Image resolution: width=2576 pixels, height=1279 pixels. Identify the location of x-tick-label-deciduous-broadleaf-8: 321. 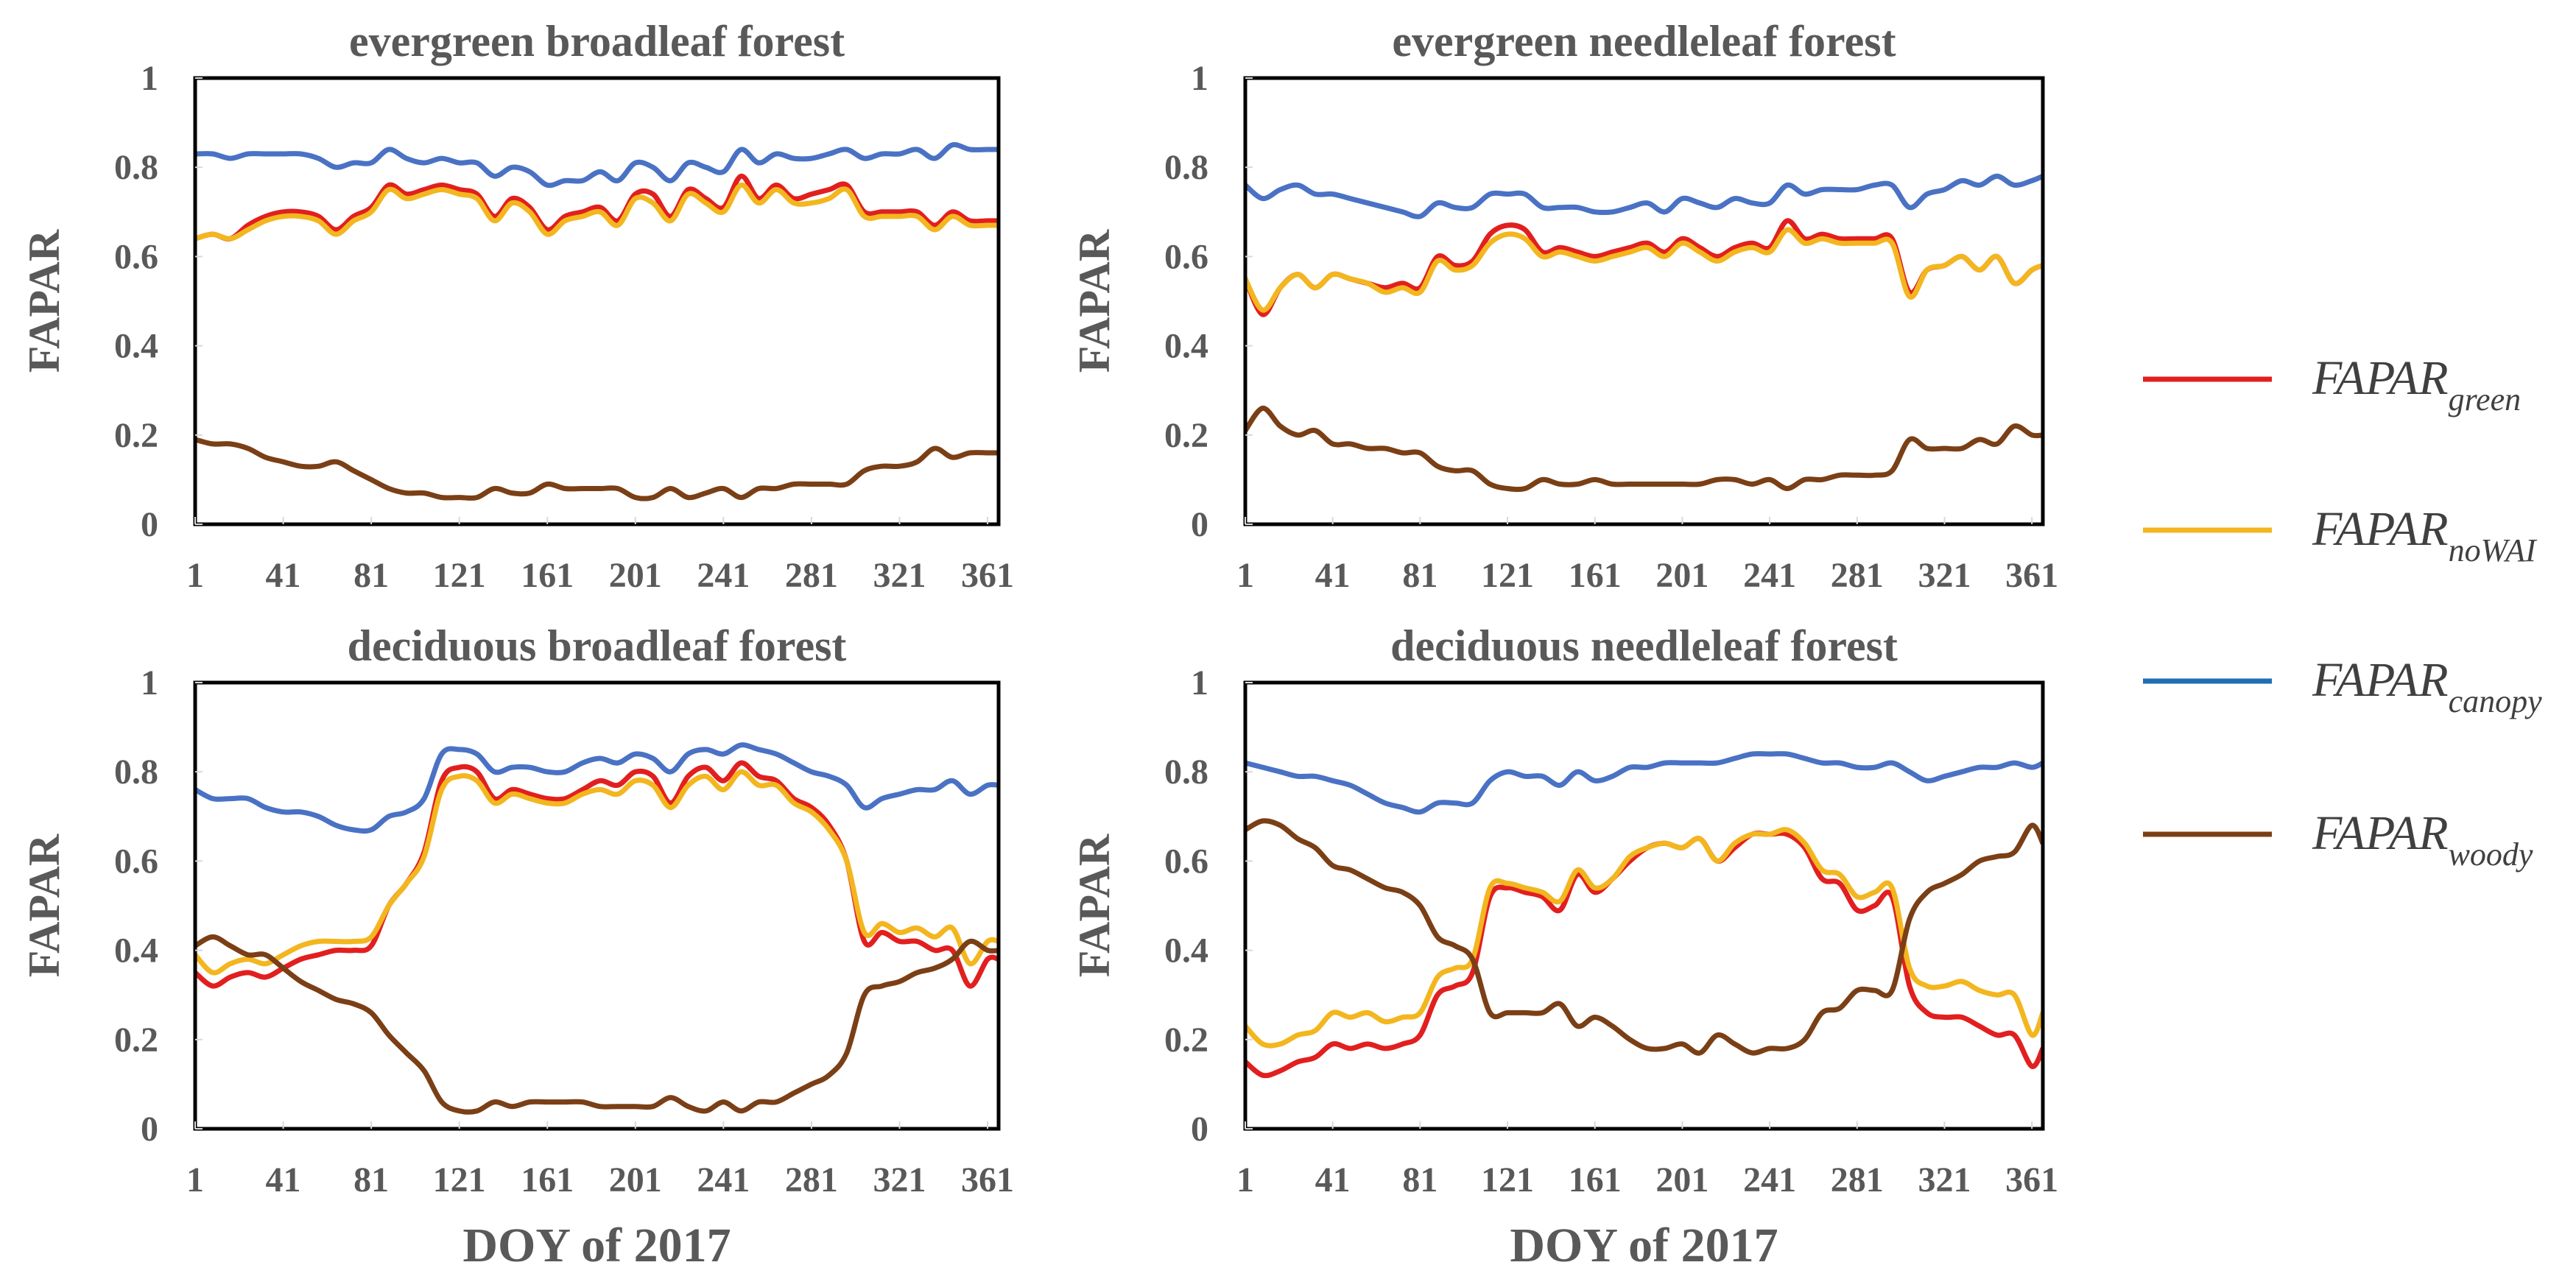
(899, 1179).